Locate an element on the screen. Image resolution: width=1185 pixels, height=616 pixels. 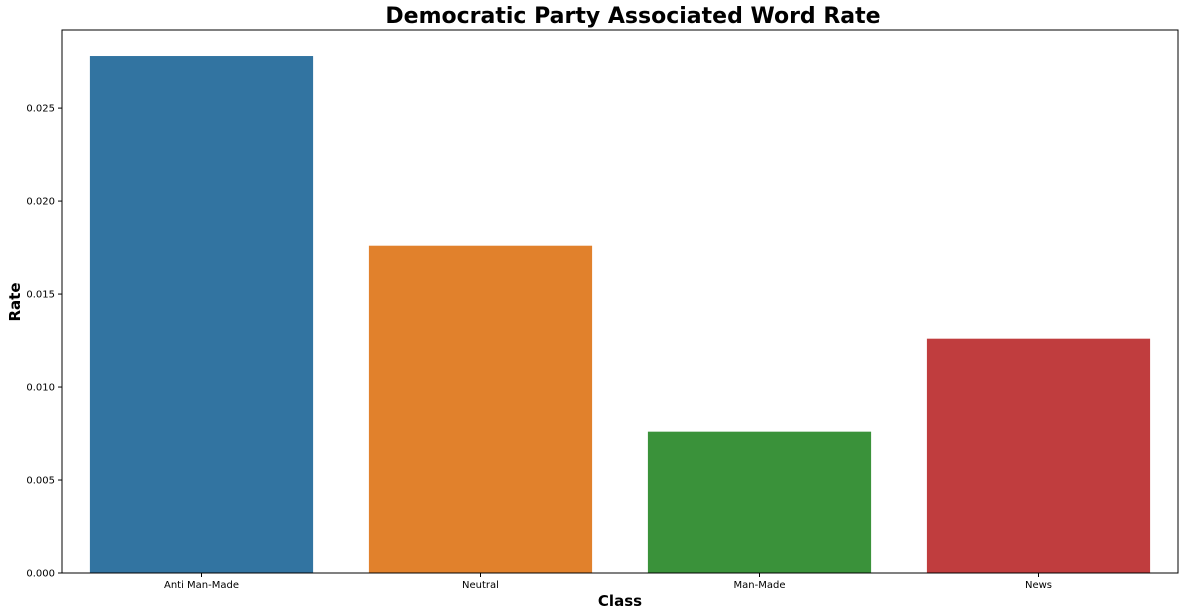
chart-title: Democratic Party Associated Word Rate is located at coordinates (632, 16).